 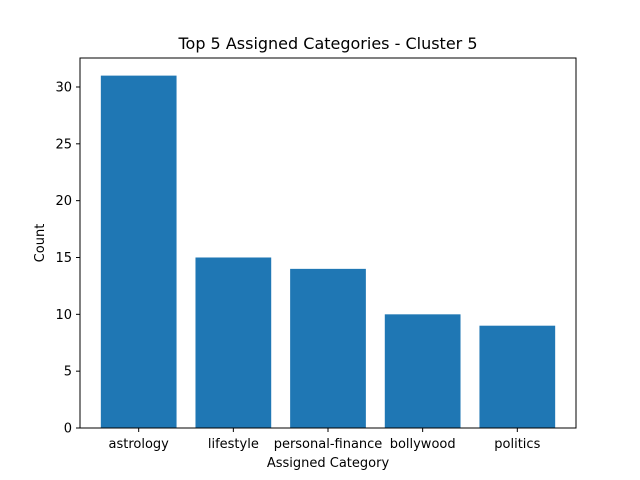 What do you see at coordinates (328, 348) in the screenshot?
I see `bar-personal-finance` at bounding box center [328, 348].